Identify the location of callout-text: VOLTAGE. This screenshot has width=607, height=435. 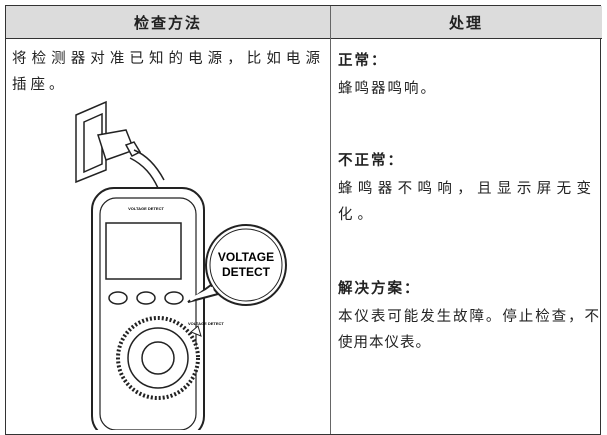
(246, 257).